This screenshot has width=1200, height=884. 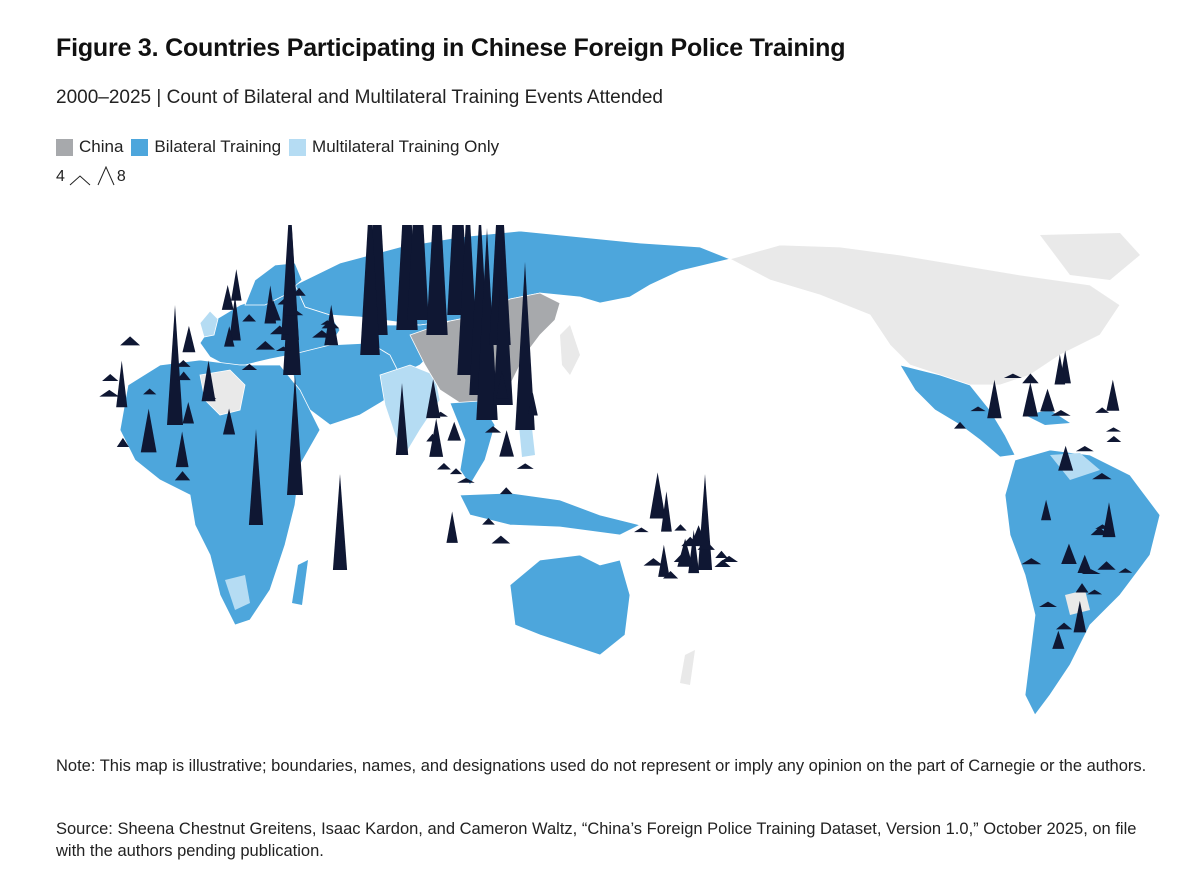 I want to click on legend-item-bilateral: Bilateral Training, so click(x=206, y=147).